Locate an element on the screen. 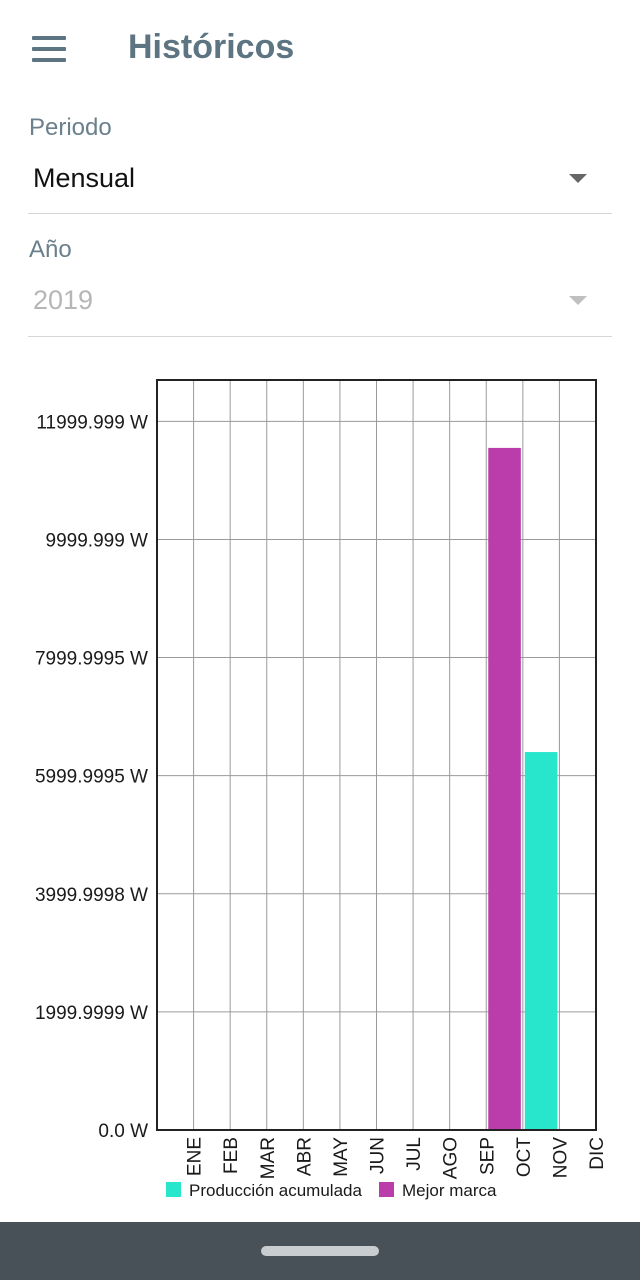  y-tick-label: 11999.999 W is located at coordinates (92, 422).